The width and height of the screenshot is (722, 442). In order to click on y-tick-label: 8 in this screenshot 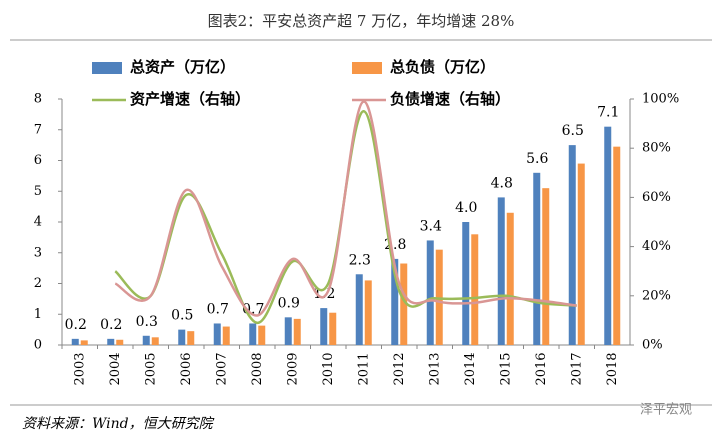, I will do `click(38, 99)`.